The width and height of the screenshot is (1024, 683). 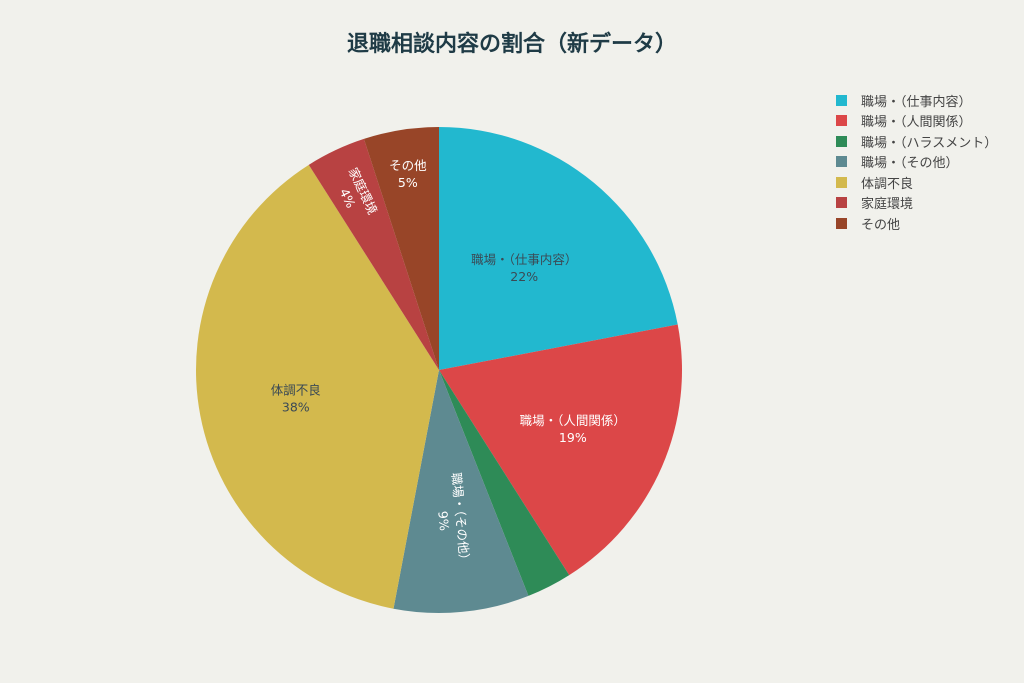 What do you see at coordinates (887, 184) in the screenshot?
I see `legend-label: 体調不良` at bounding box center [887, 184].